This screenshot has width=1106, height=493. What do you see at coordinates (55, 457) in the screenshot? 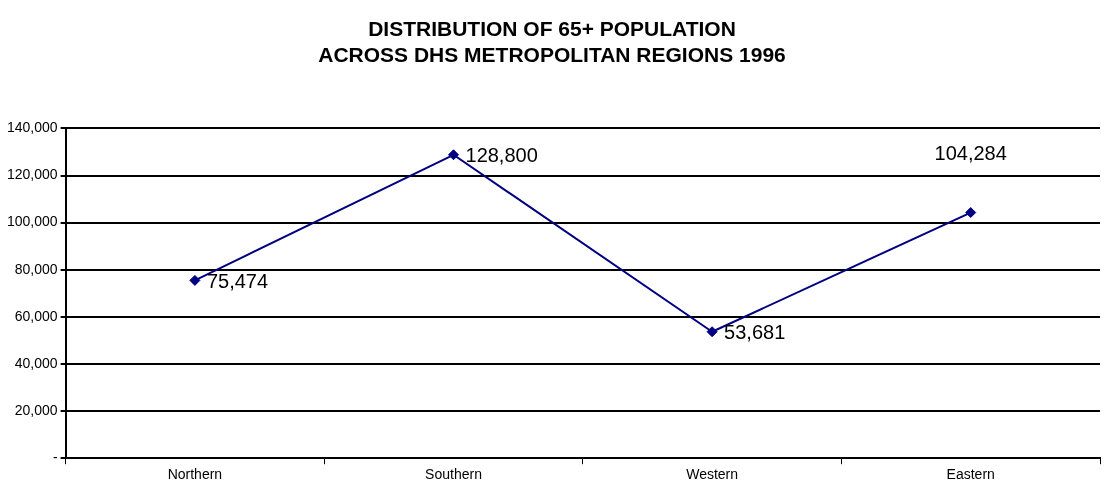
I see `y-tick-label: -` at bounding box center [55, 457].